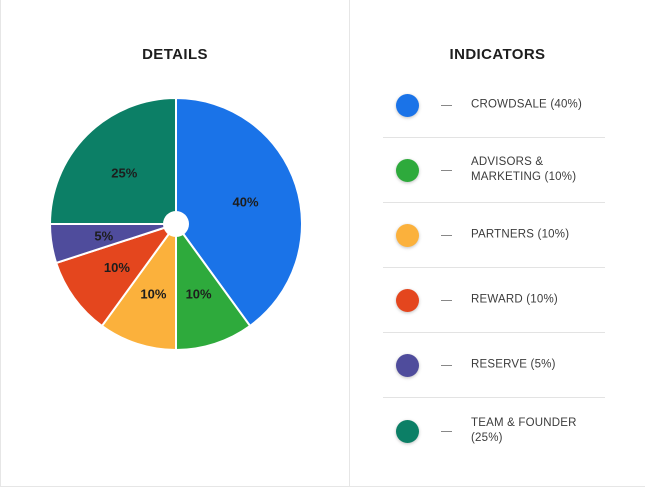  I want to click on legend-item-advisors-marketing: ADVISORS & MARKETING (10%), so click(494, 170).